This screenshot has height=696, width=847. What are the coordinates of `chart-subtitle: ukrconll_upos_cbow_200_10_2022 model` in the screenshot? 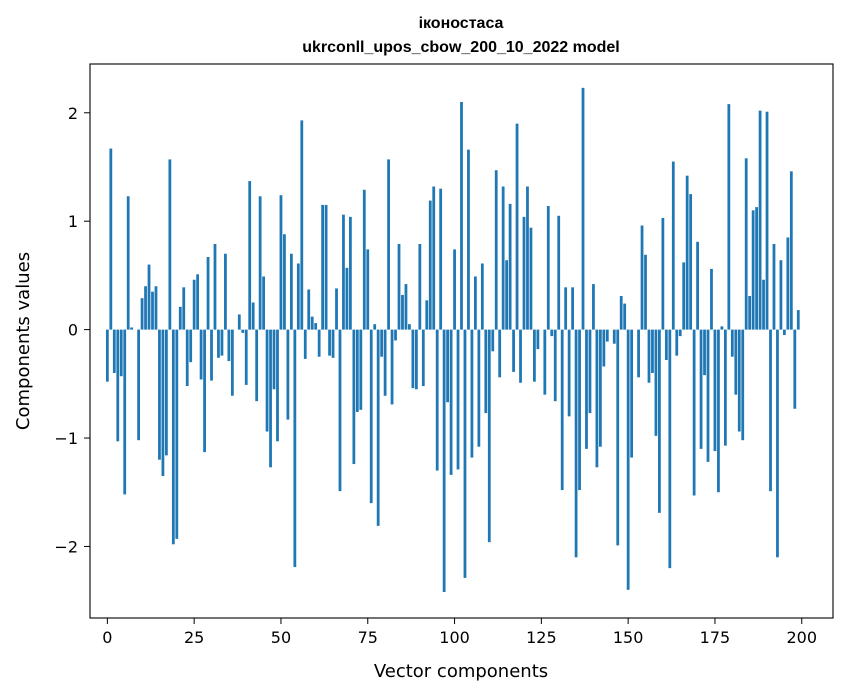 It's located at (460, 47).